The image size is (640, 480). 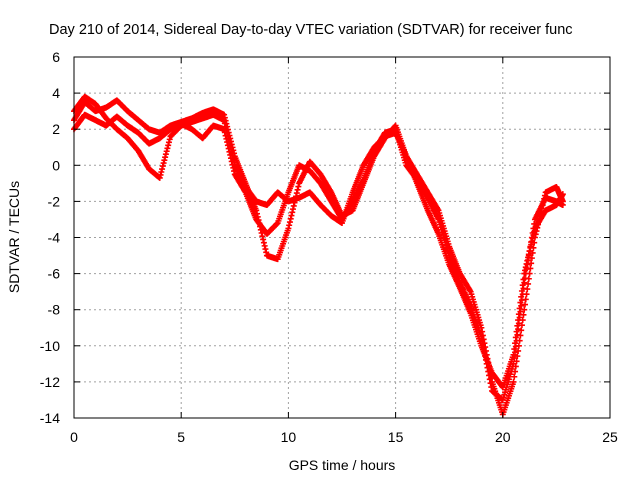 What do you see at coordinates (50, 382) in the screenshot?
I see `y-tick-label: -12` at bounding box center [50, 382].